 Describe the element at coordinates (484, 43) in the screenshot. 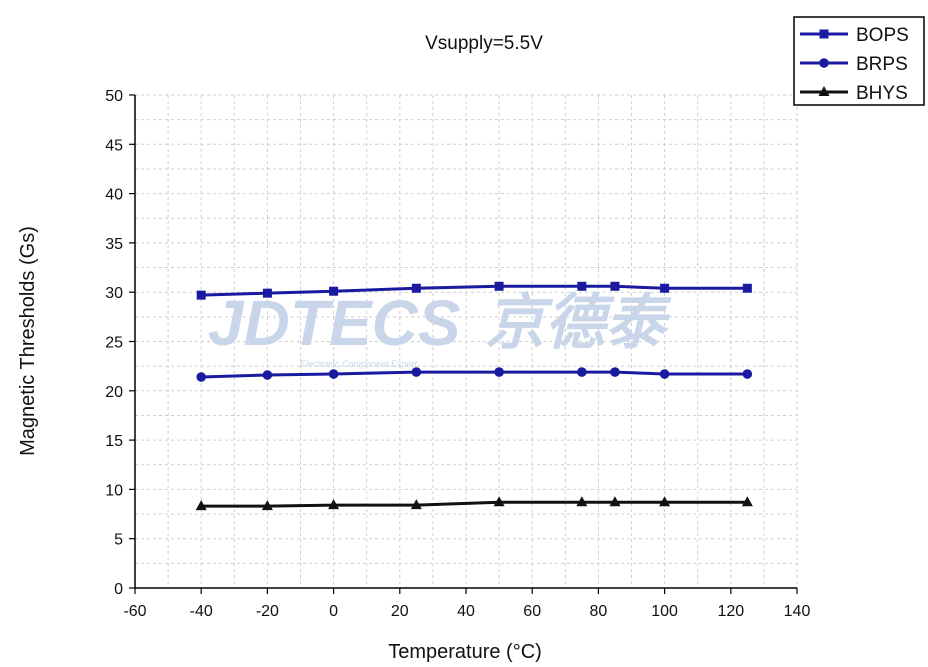

I see `chart-title: Vsupply=5.5V` at that location.